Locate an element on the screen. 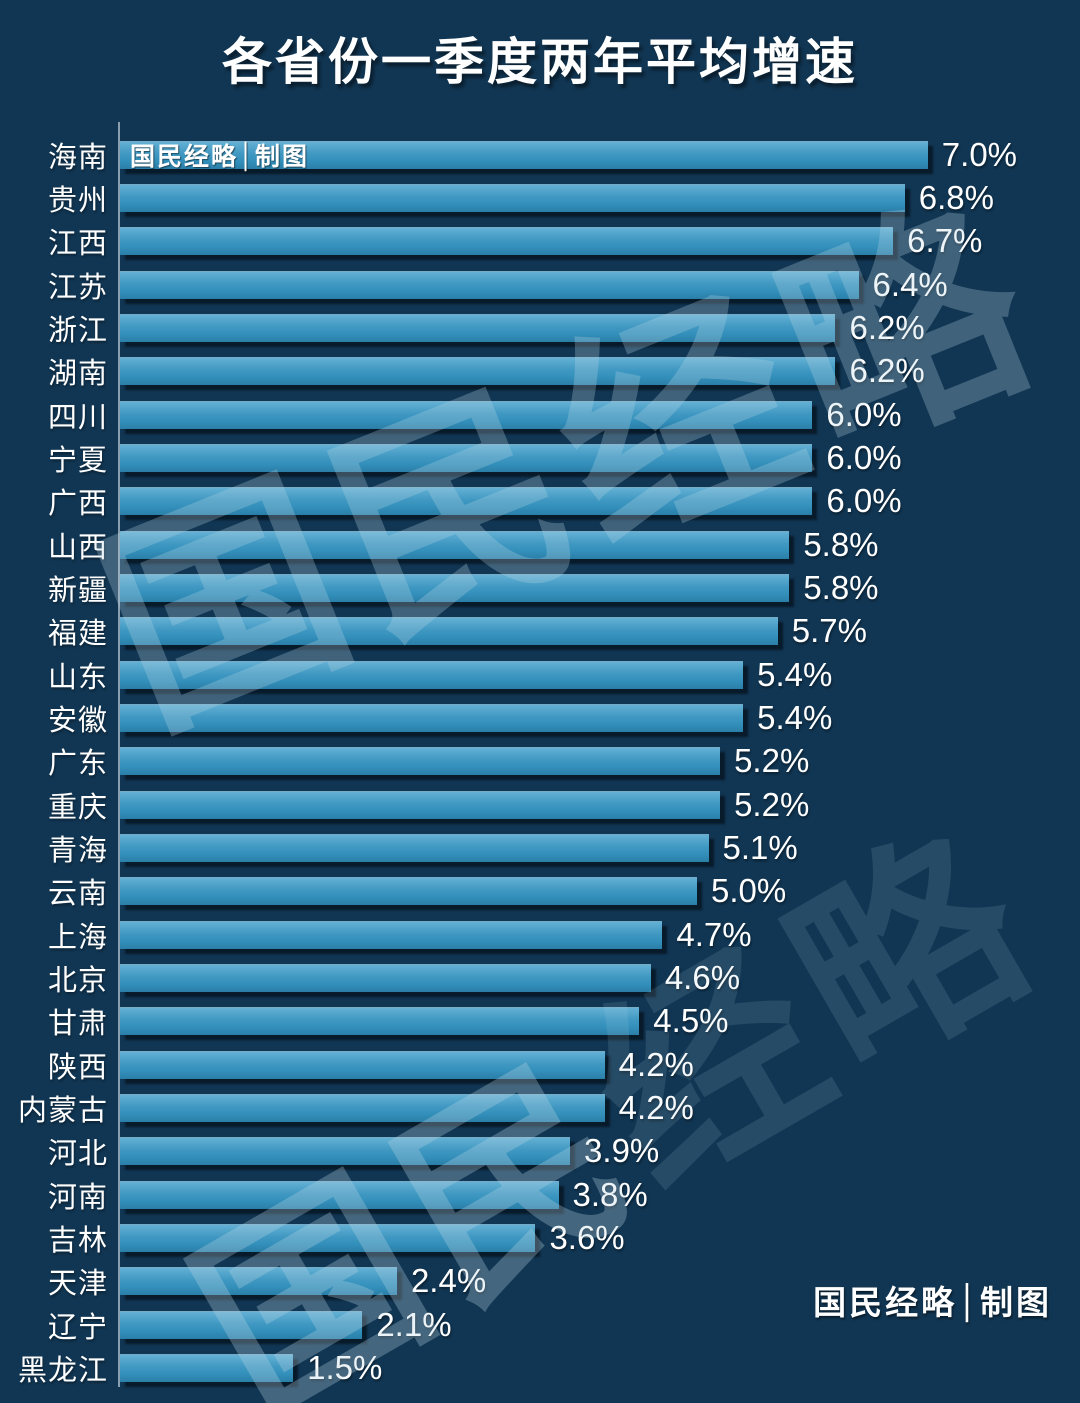 The height and width of the screenshot is (1403, 1080). bar-track: 6.0% is located at coordinates (600, 458).